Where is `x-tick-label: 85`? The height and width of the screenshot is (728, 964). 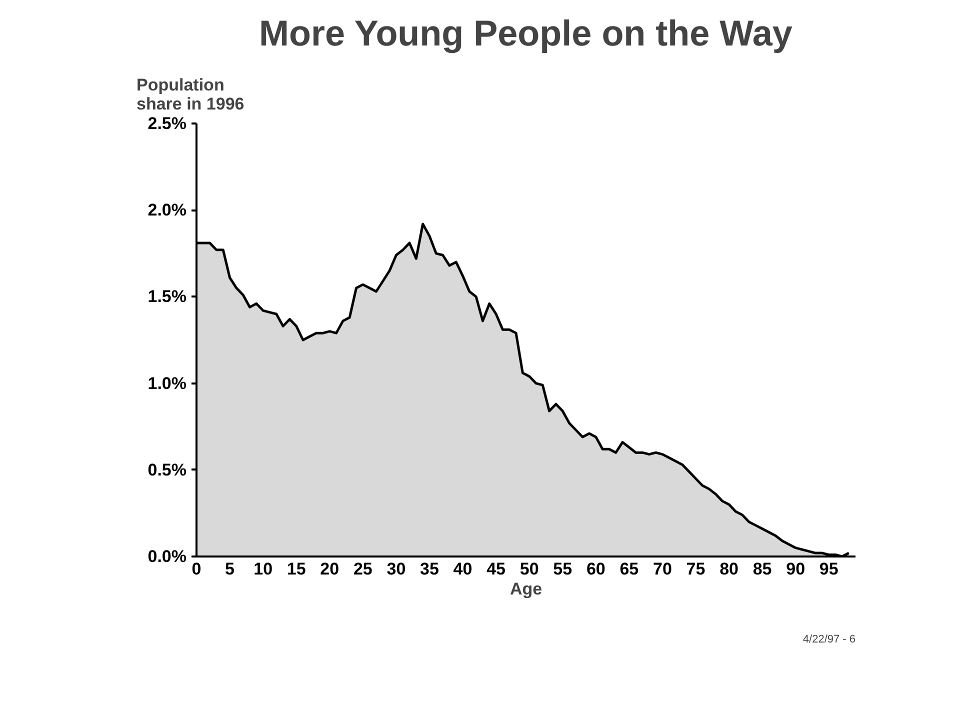
x-tick-label: 85 is located at coordinates (762, 569).